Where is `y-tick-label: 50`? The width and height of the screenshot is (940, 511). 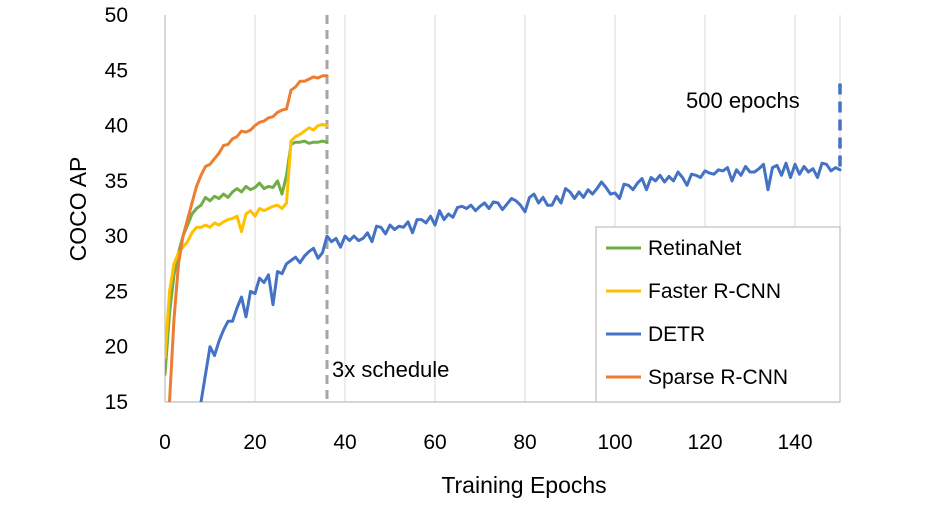 y-tick-label: 50 is located at coordinates (116, 15).